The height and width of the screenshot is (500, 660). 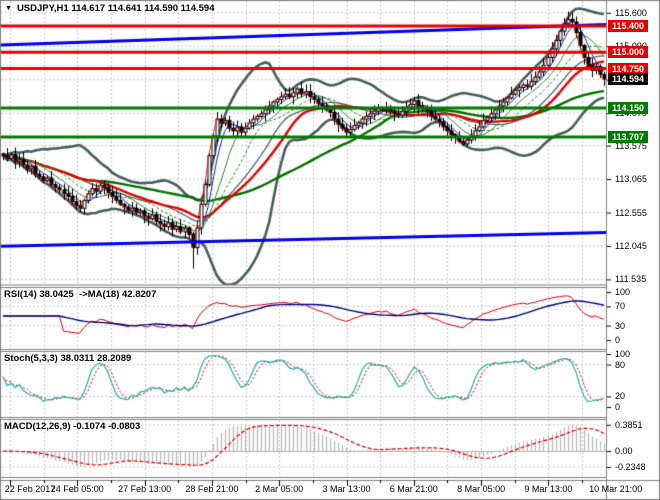 What do you see at coordinates (631, 145) in the screenshot?
I see `price-tick-label: 113.575` at bounding box center [631, 145].